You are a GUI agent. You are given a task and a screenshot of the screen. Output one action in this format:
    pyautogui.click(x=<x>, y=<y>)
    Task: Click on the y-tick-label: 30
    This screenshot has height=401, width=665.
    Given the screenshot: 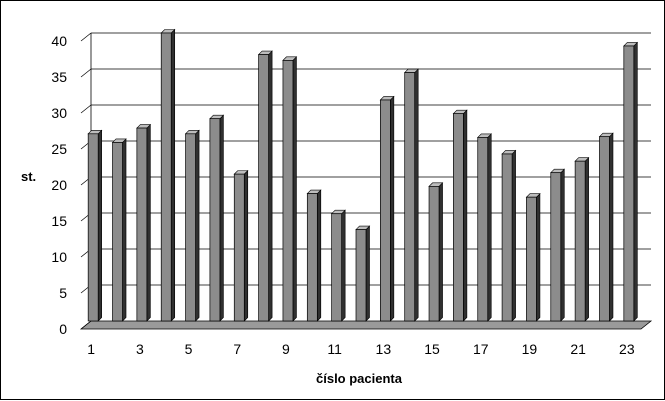 What is the action you would take?
    pyautogui.click(x=59, y=113)
    